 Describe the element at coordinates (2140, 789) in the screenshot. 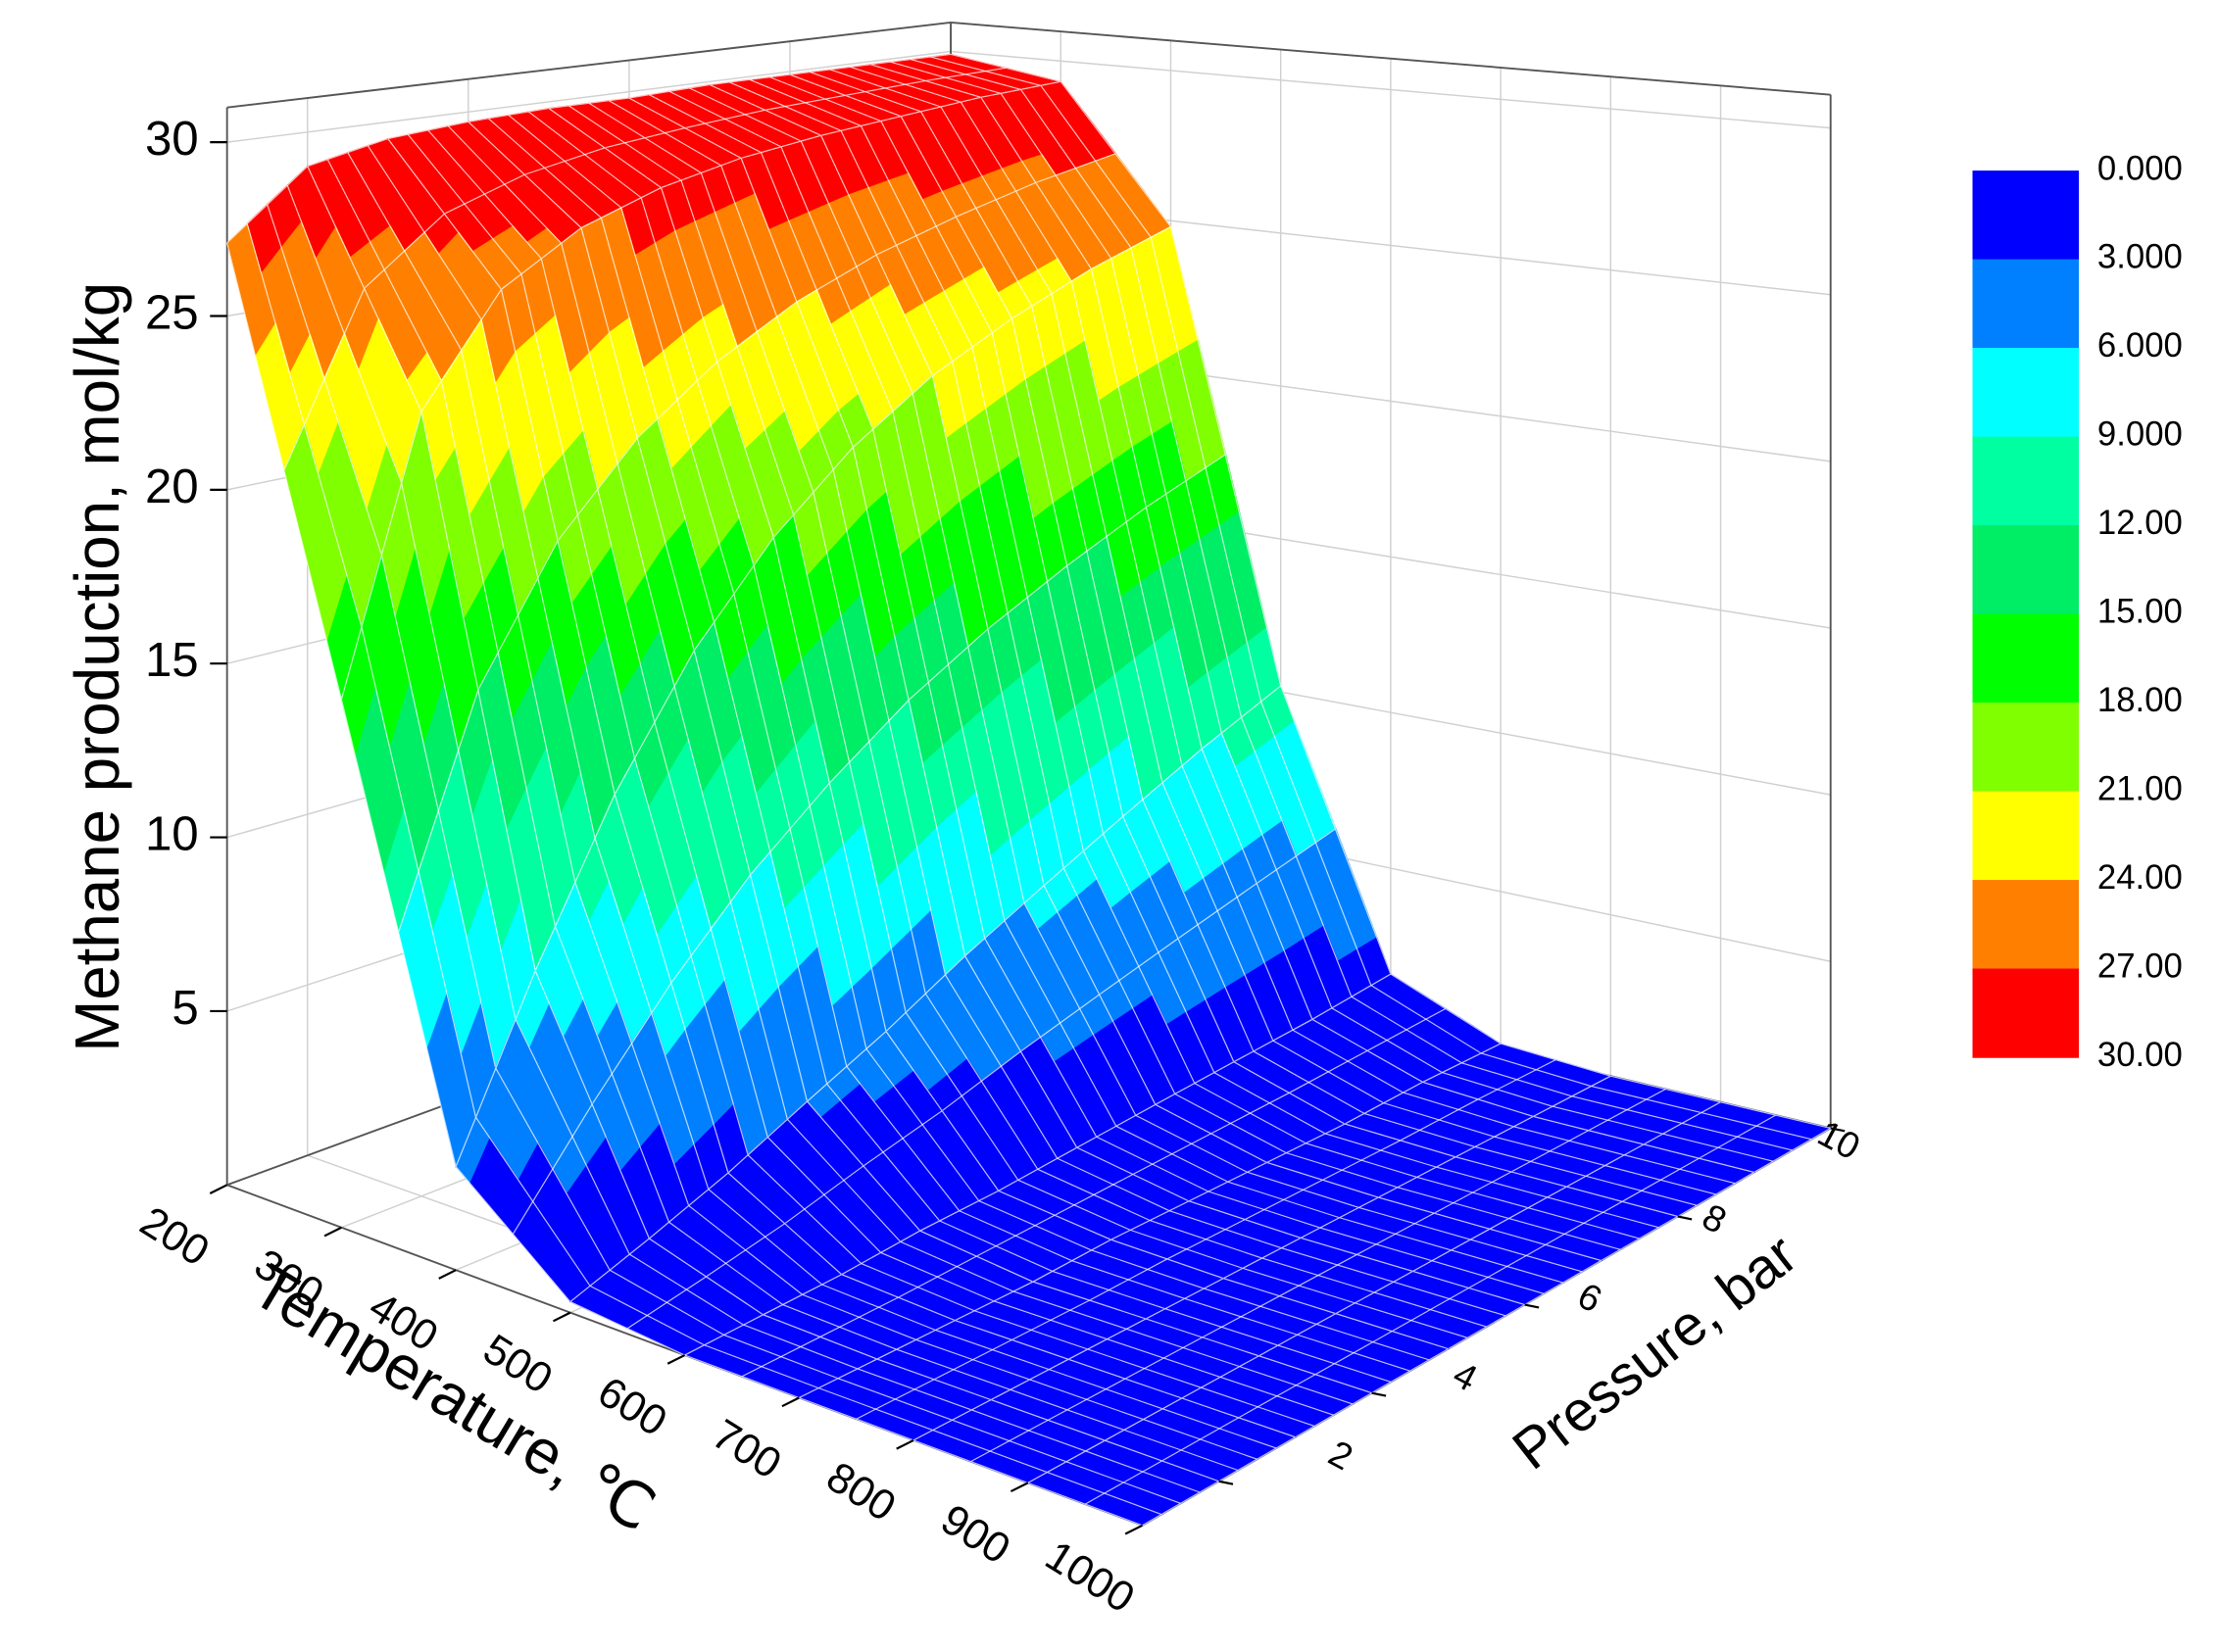

I see `colorbar-label: 21.00` at that location.